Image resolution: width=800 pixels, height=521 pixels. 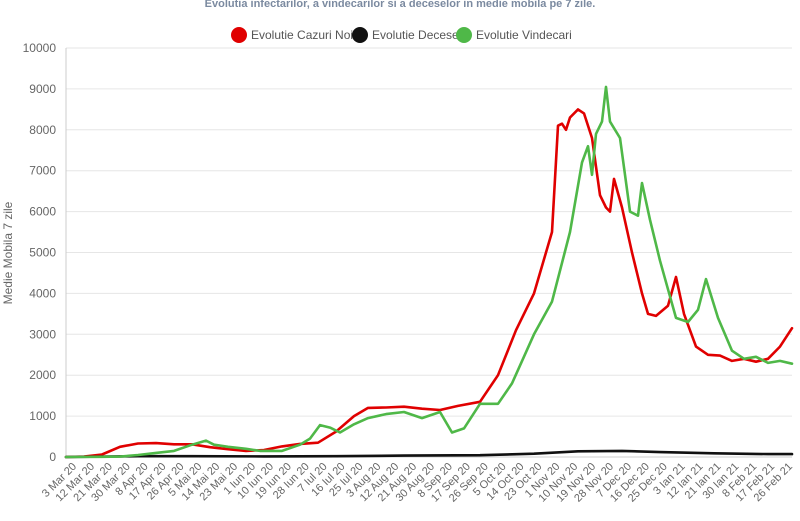 I want to click on y-axis-label: Medie Mobila 7 zile, so click(x=8, y=252).